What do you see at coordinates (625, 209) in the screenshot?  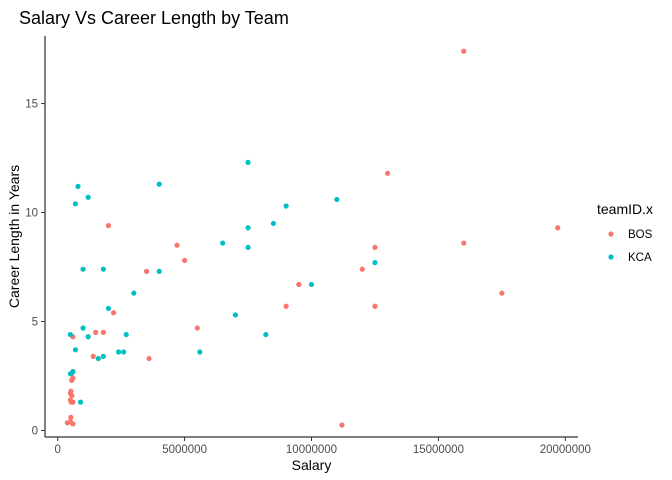 I see `legend-title: teamID.x` at bounding box center [625, 209].